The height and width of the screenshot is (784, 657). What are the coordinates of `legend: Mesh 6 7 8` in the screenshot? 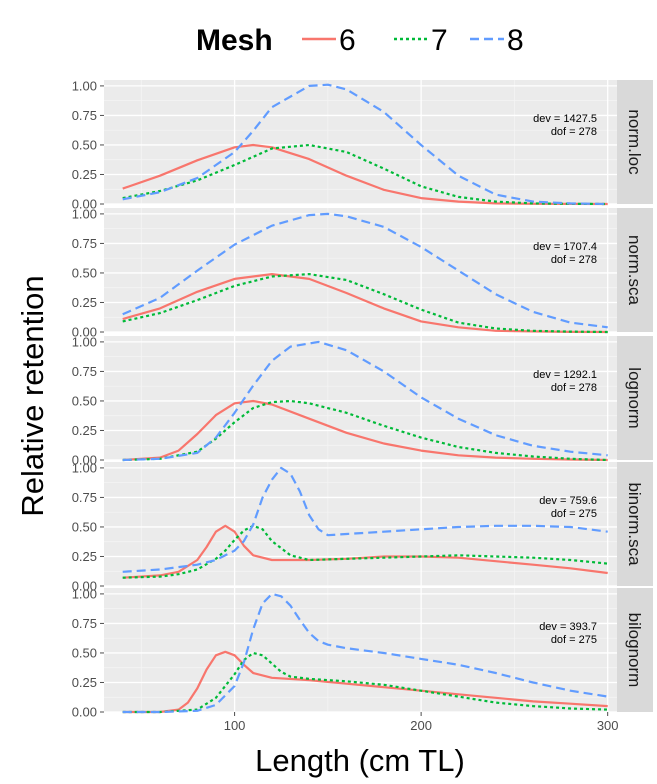 It's located at (360, 40).